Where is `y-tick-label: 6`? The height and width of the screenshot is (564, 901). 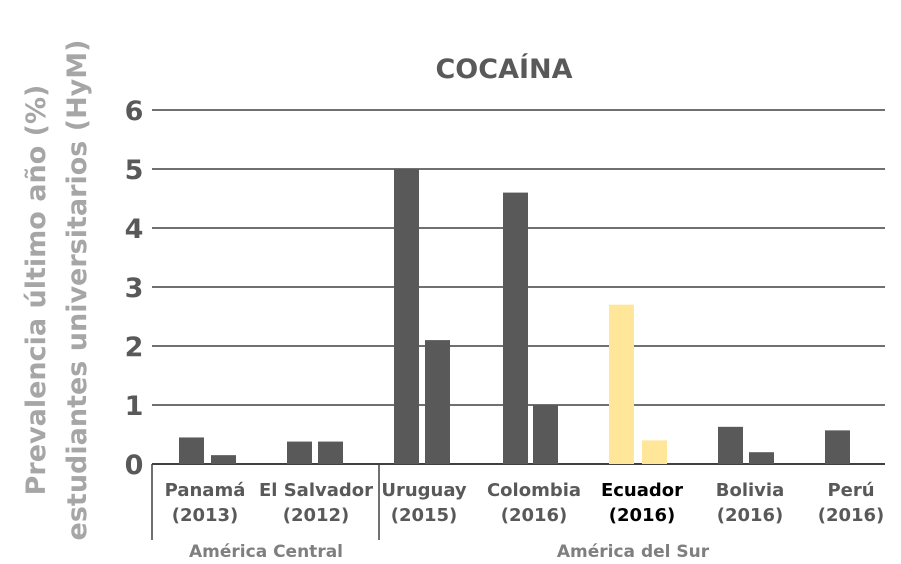
y-tick-label: 6 is located at coordinates (134, 111).